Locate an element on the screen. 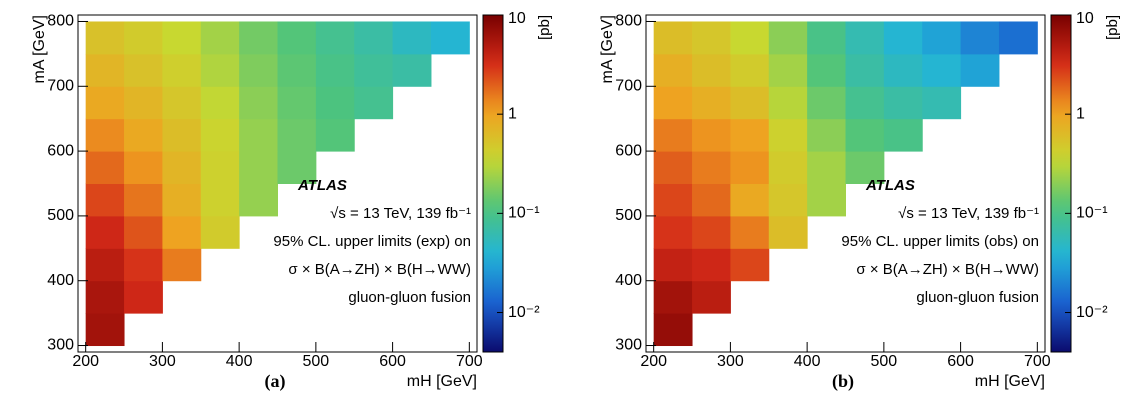  panel-label: (b) is located at coordinates (843, 381).